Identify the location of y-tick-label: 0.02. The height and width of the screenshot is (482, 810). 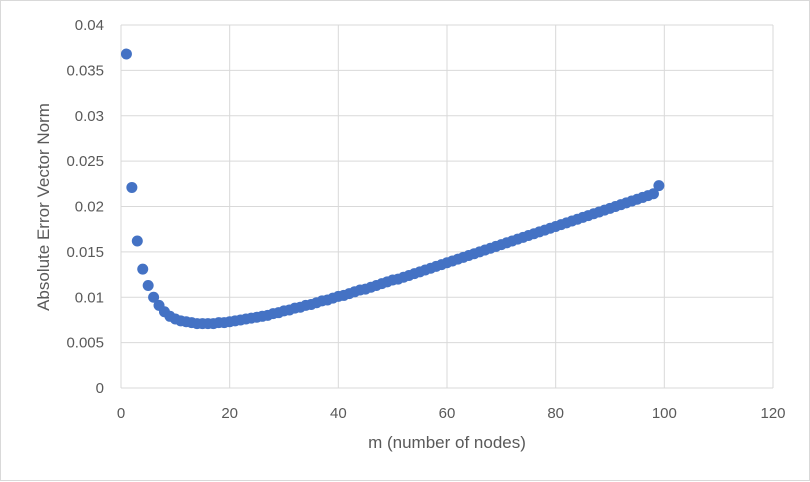
(89, 207).